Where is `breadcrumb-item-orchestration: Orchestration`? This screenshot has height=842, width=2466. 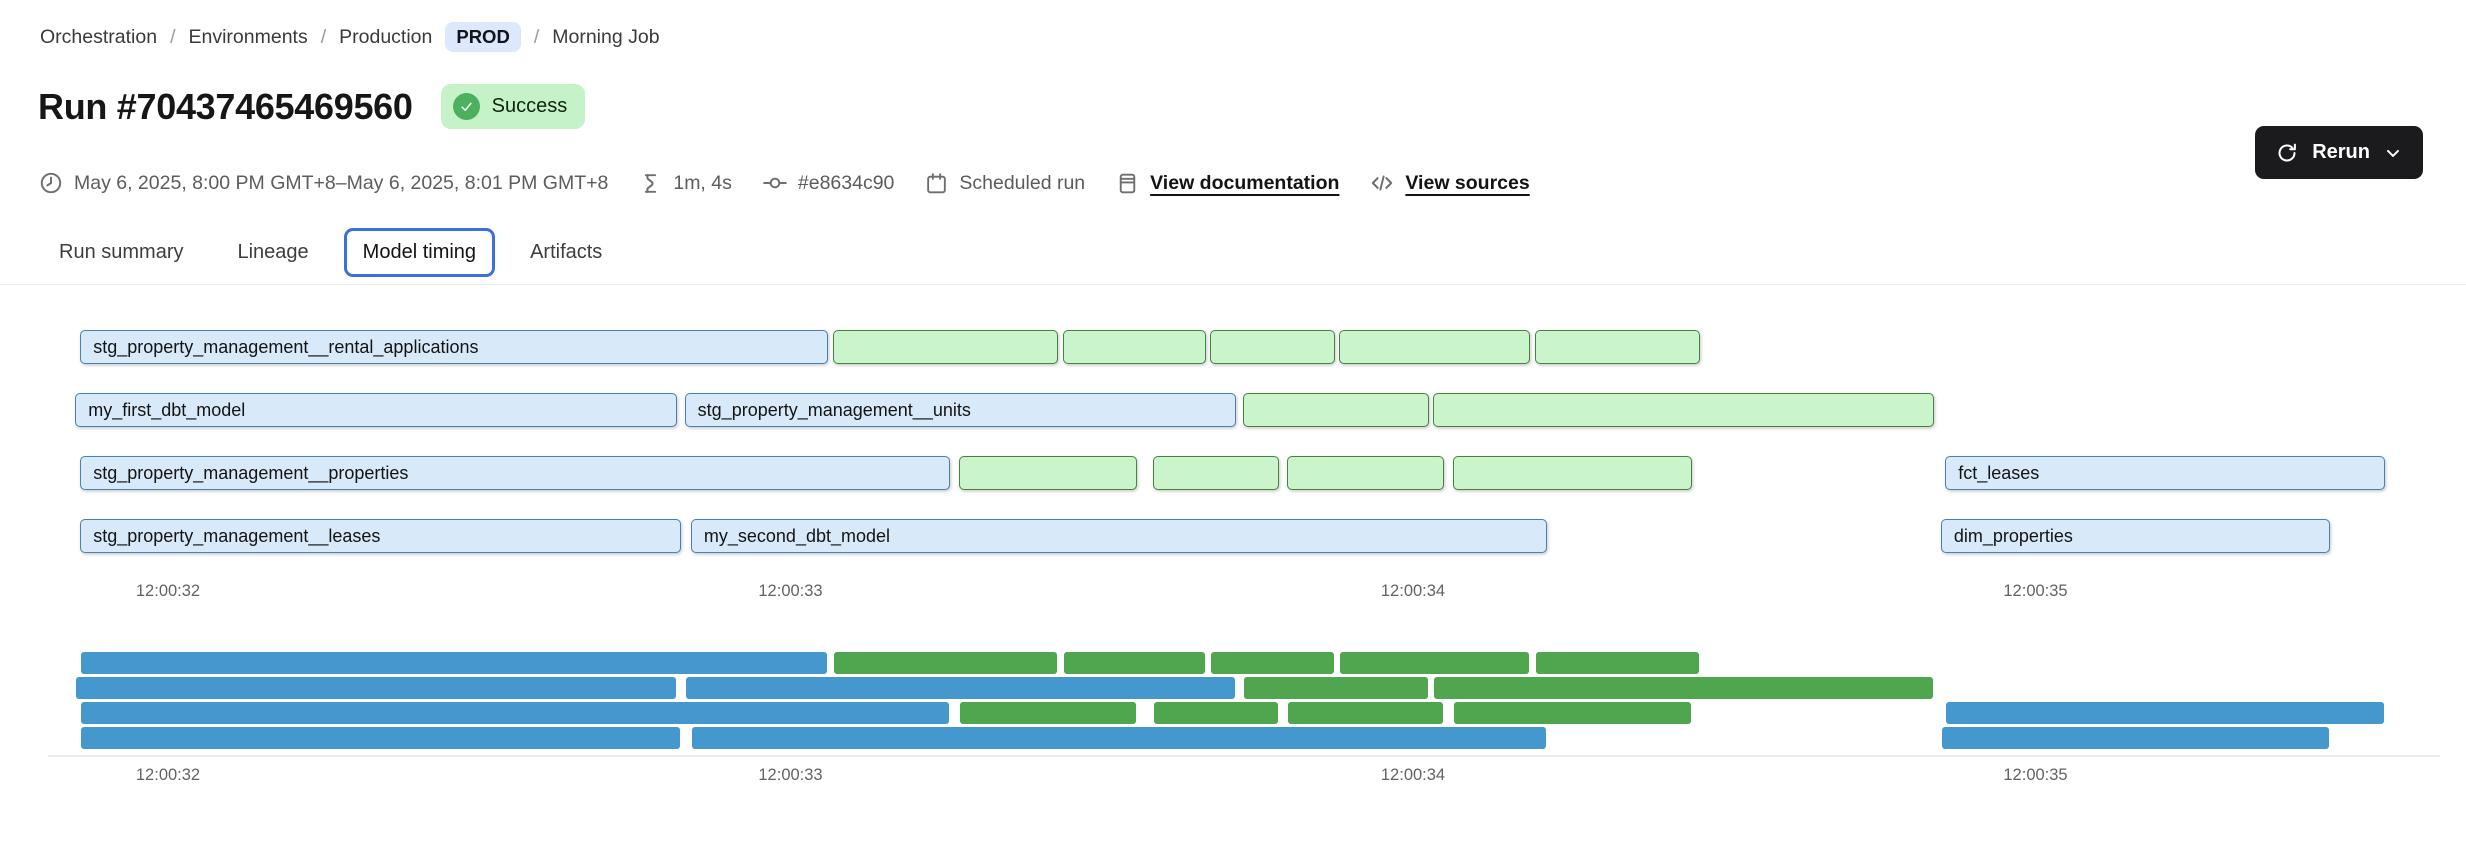
breadcrumb-item-orchestration: Orchestration is located at coordinates (99, 36).